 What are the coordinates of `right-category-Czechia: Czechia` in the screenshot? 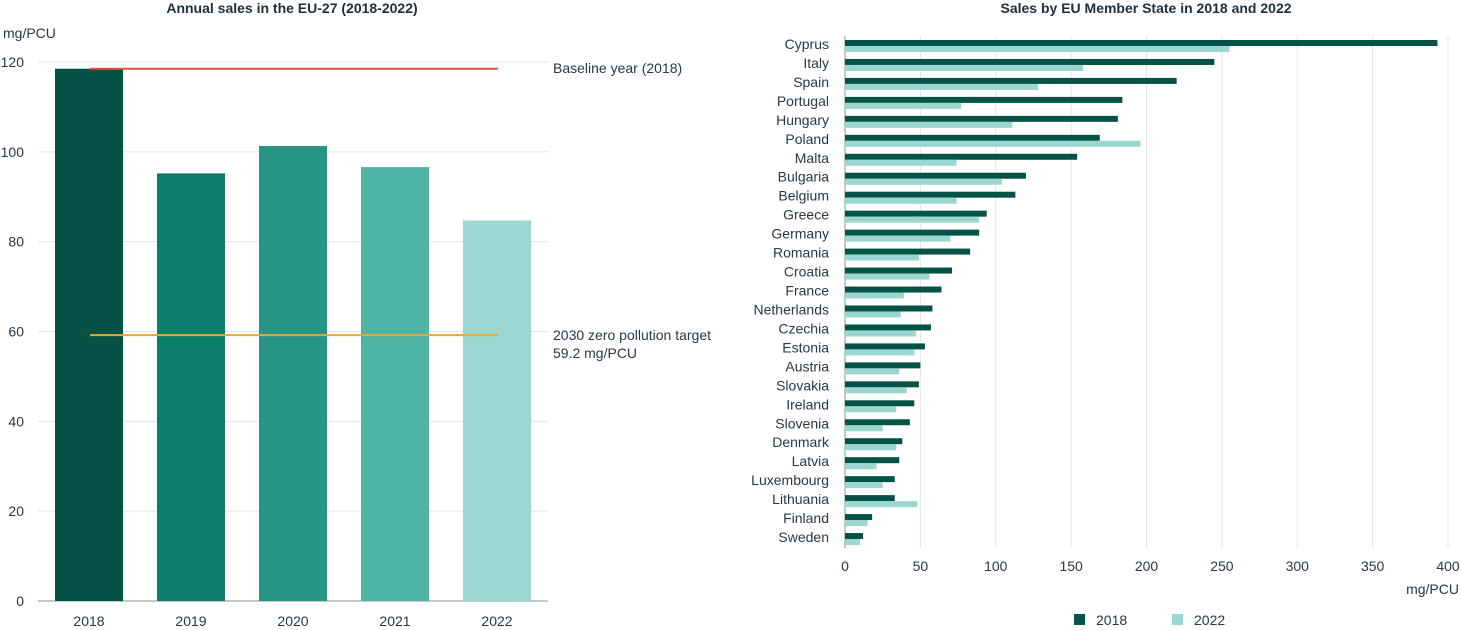 It's located at (803, 328).